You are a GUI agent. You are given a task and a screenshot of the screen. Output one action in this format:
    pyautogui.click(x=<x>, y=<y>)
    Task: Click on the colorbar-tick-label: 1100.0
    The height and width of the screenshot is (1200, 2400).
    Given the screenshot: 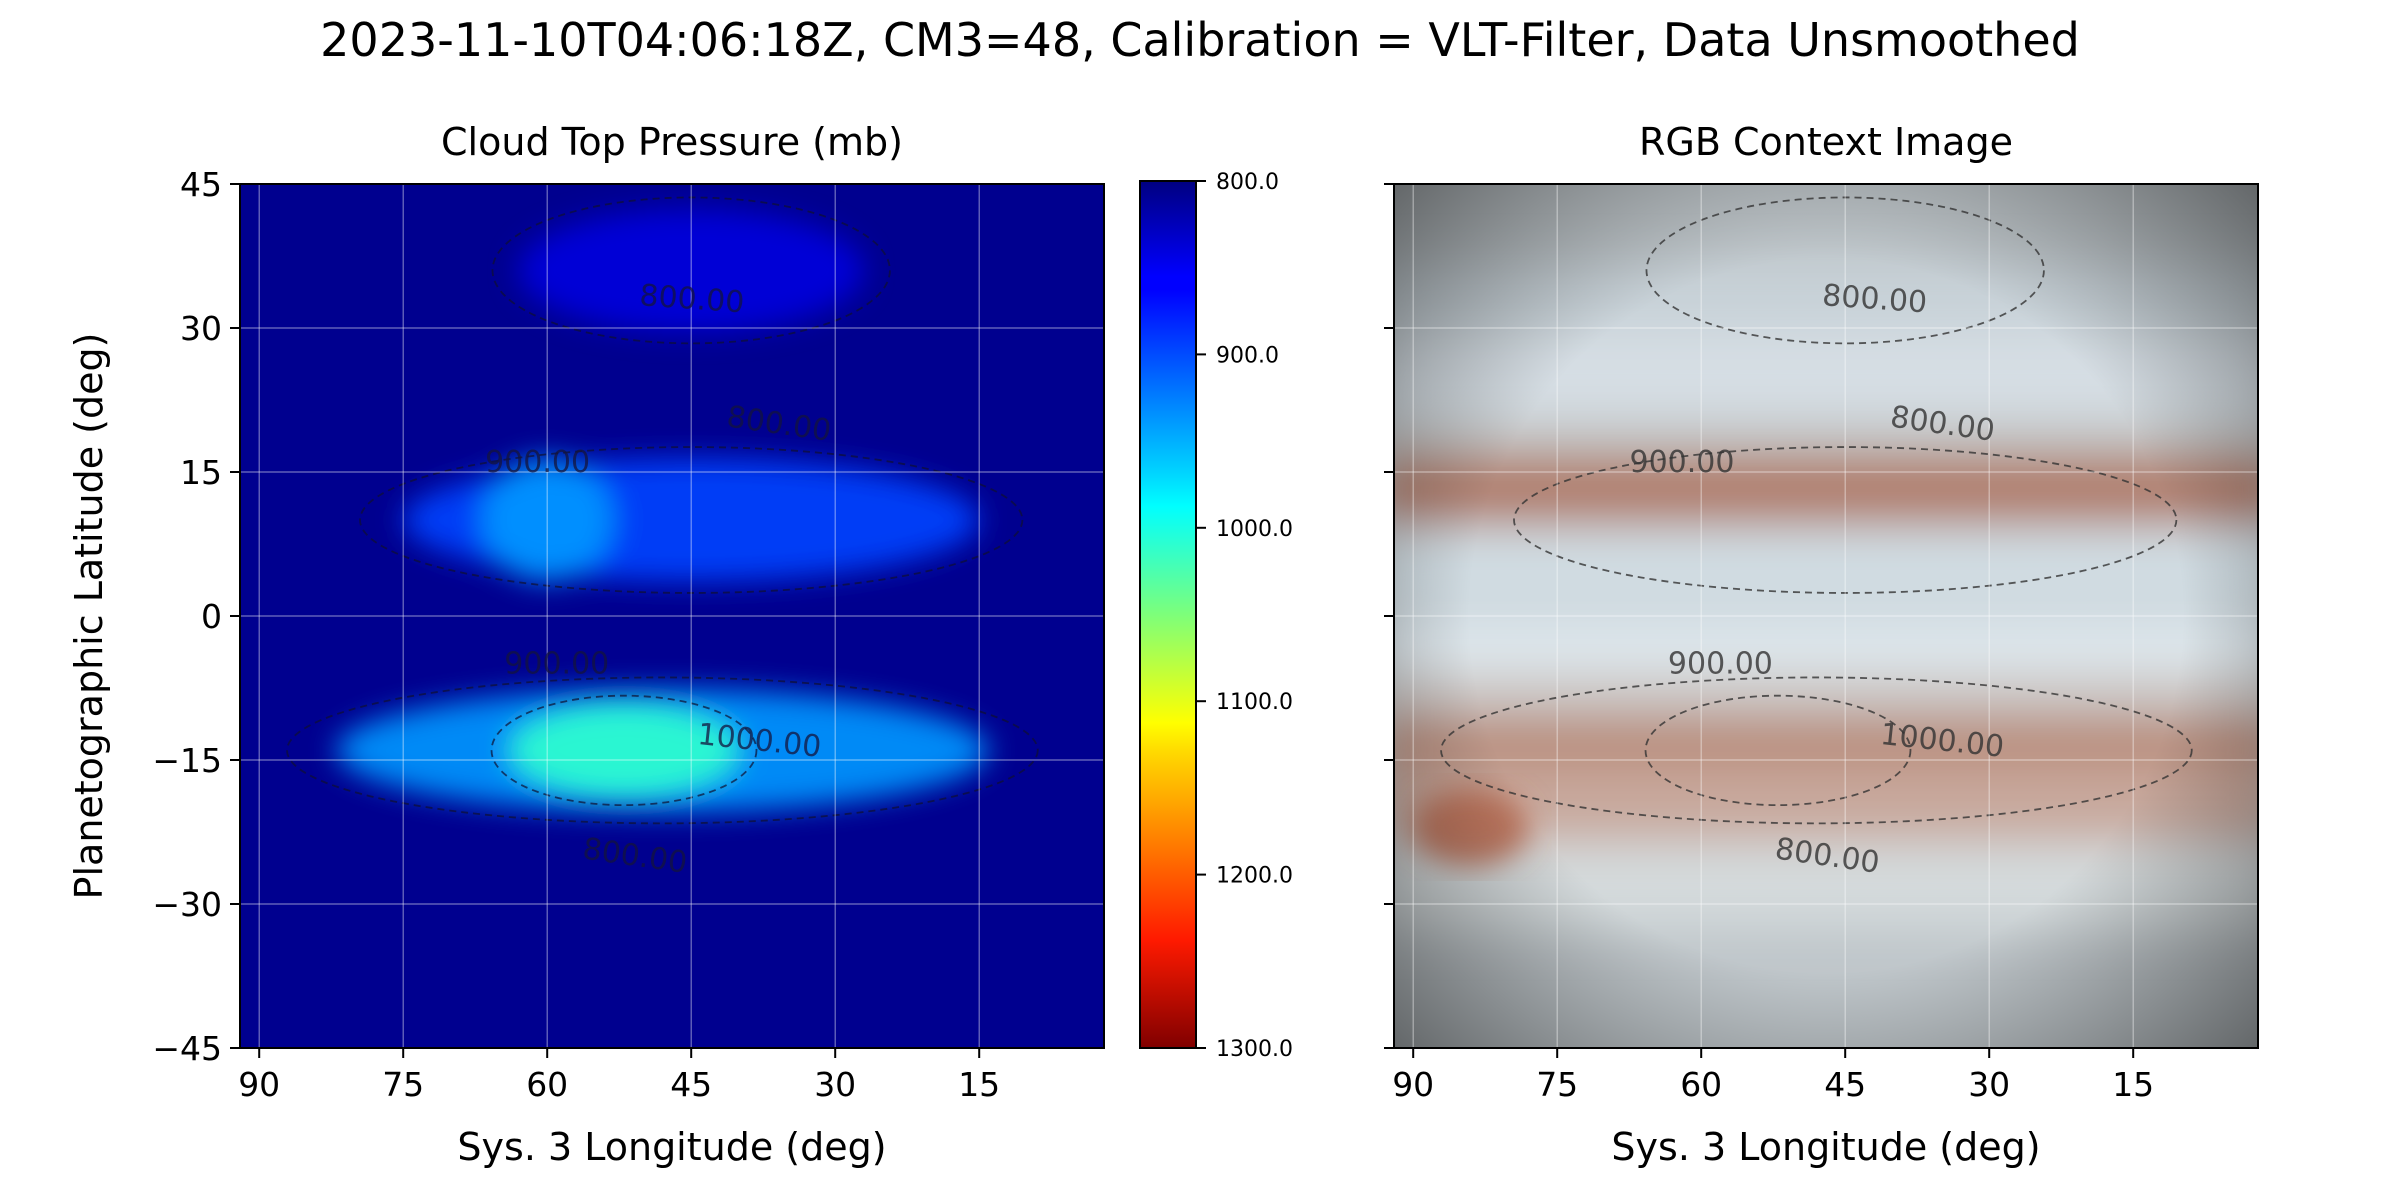 What is the action you would take?
    pyautogui.click(x=1254, y=702)
    